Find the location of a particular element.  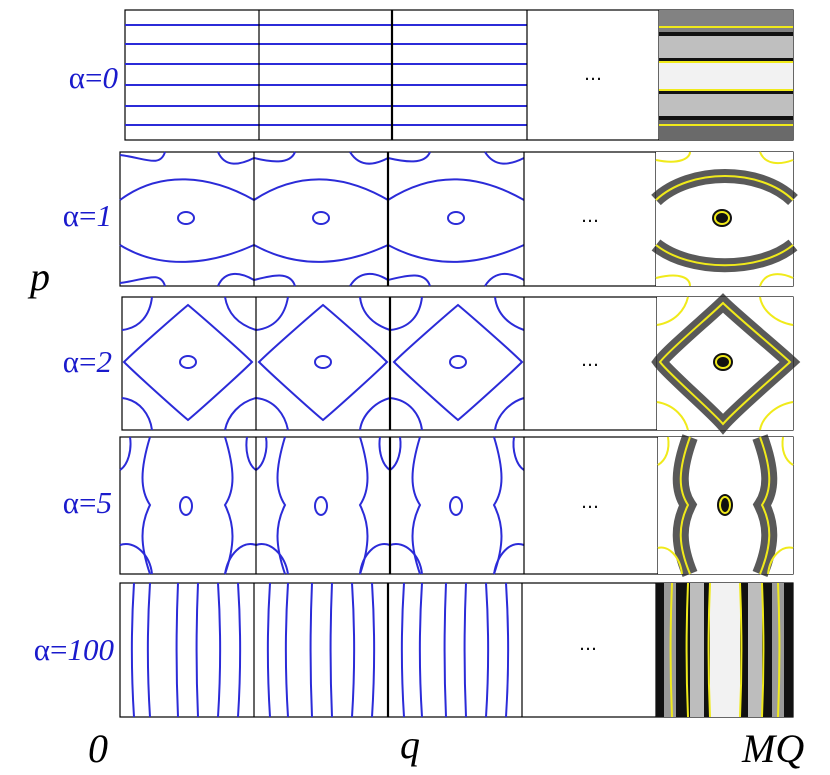

axis-label-p: p is located at coordinates (38, 276).